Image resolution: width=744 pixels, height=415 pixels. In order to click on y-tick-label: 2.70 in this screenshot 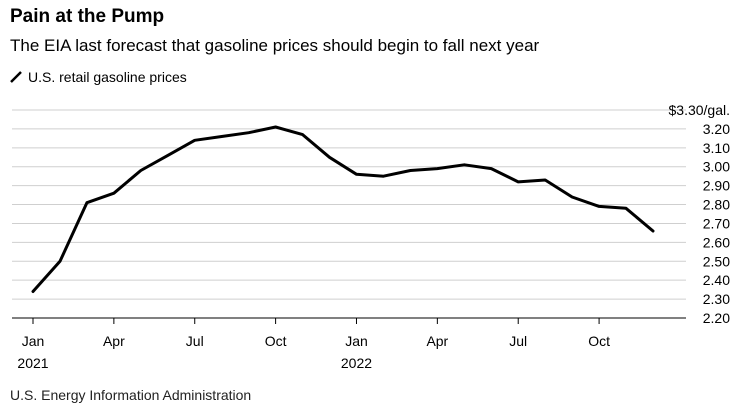, I will do `click(716, 223)`.